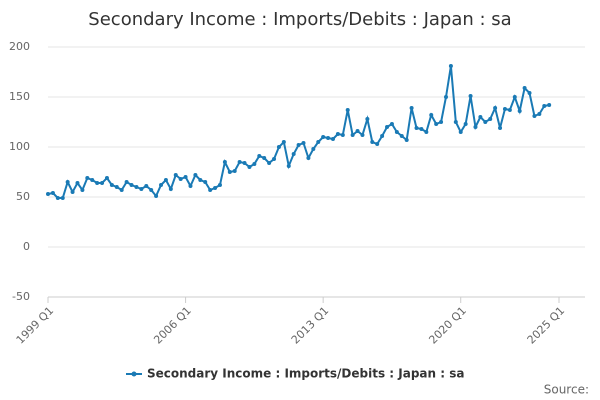  What do you see at coordinates (310, 325) in the screenshot?
I see `x-tick-label: 2013 Q1` at bounding box center [310, 325].